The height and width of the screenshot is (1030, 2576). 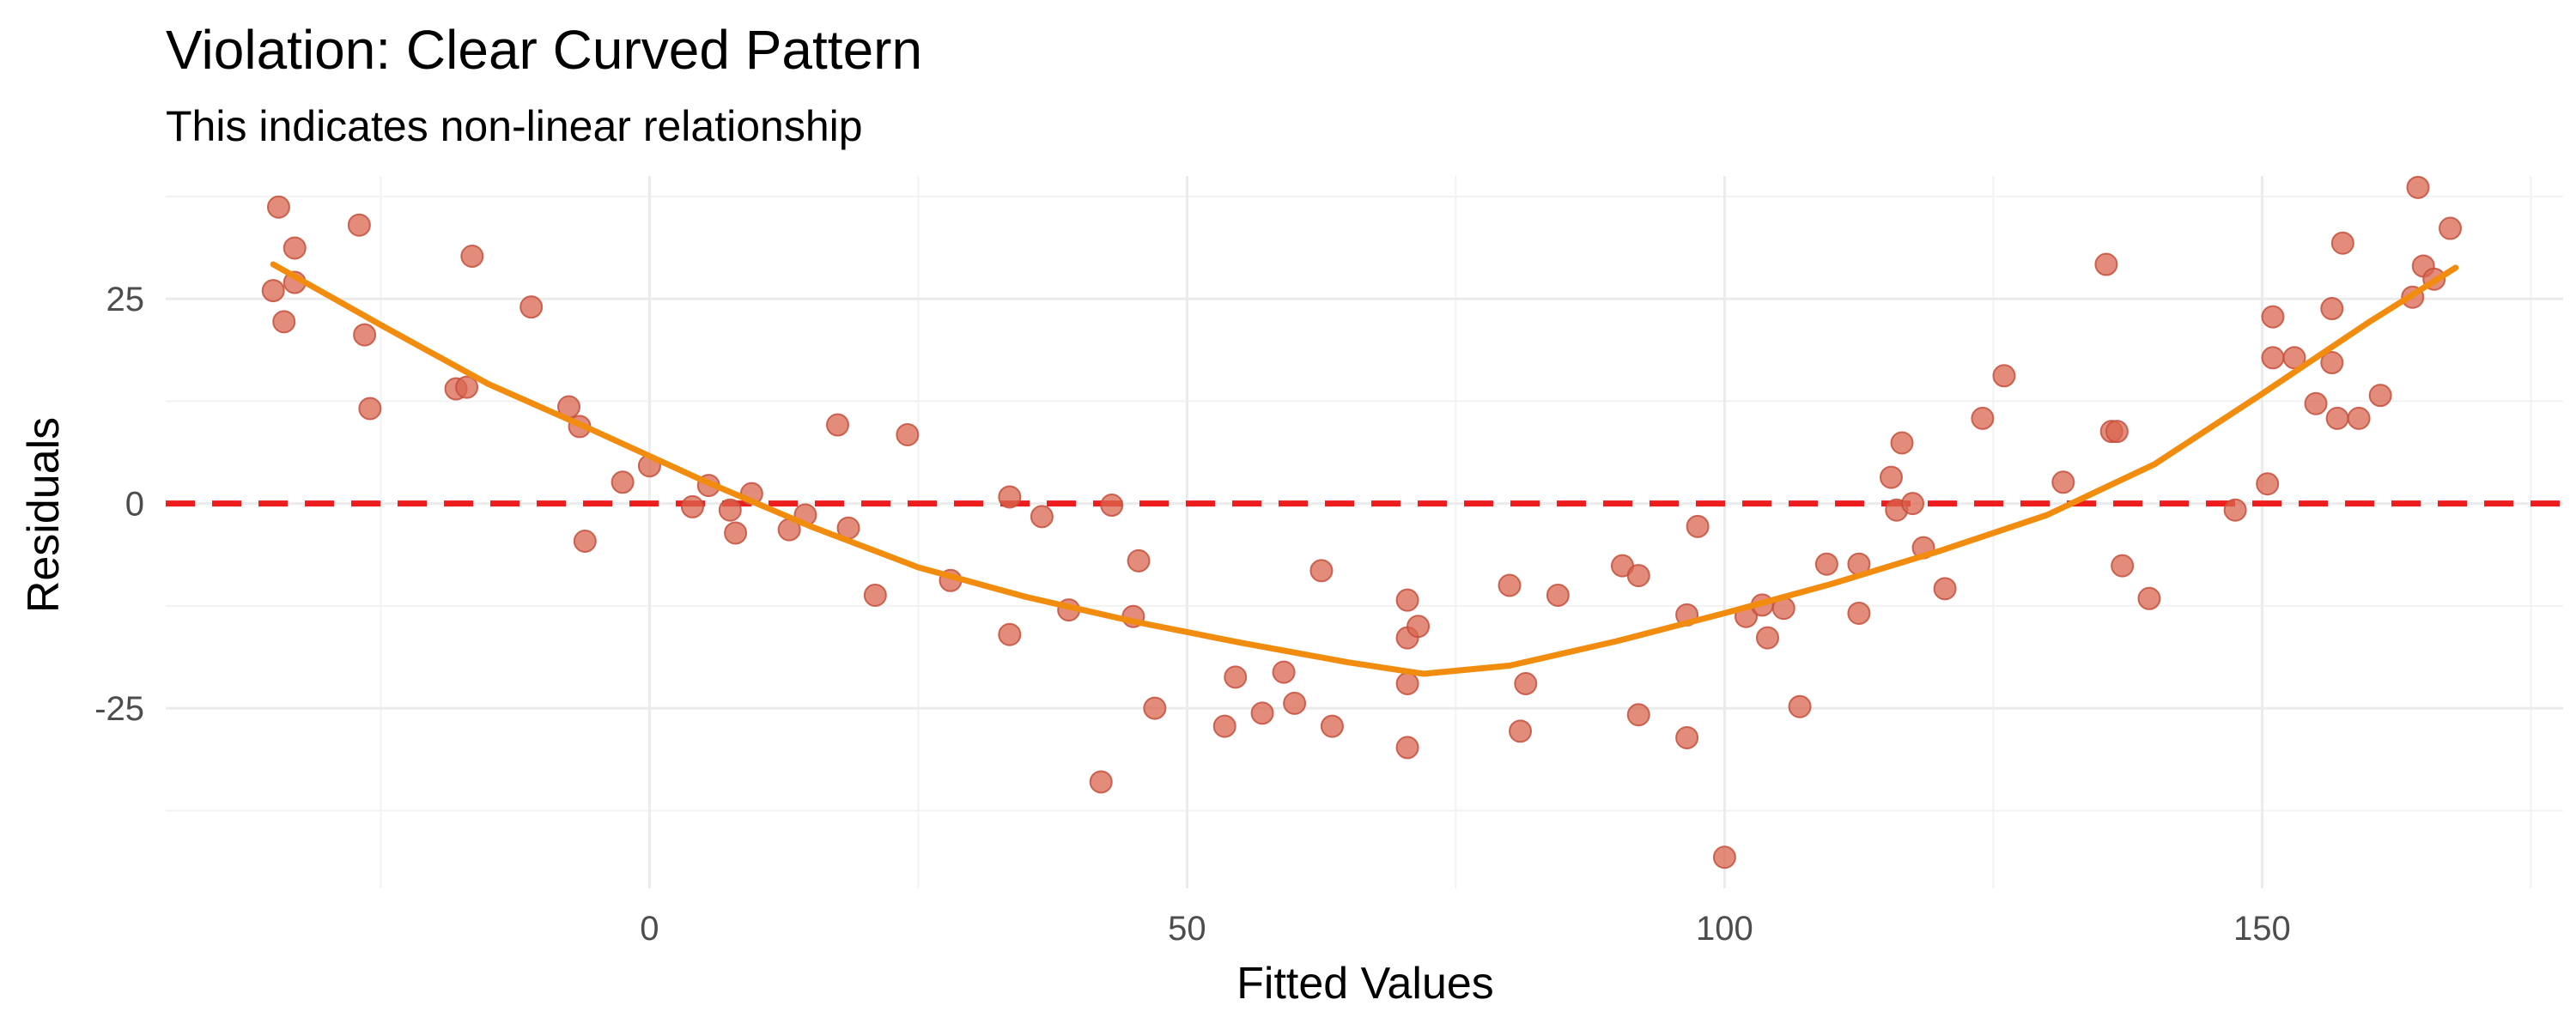 I want to click on x-axis-title: Fitted Values, so click(x=1365, y=984).